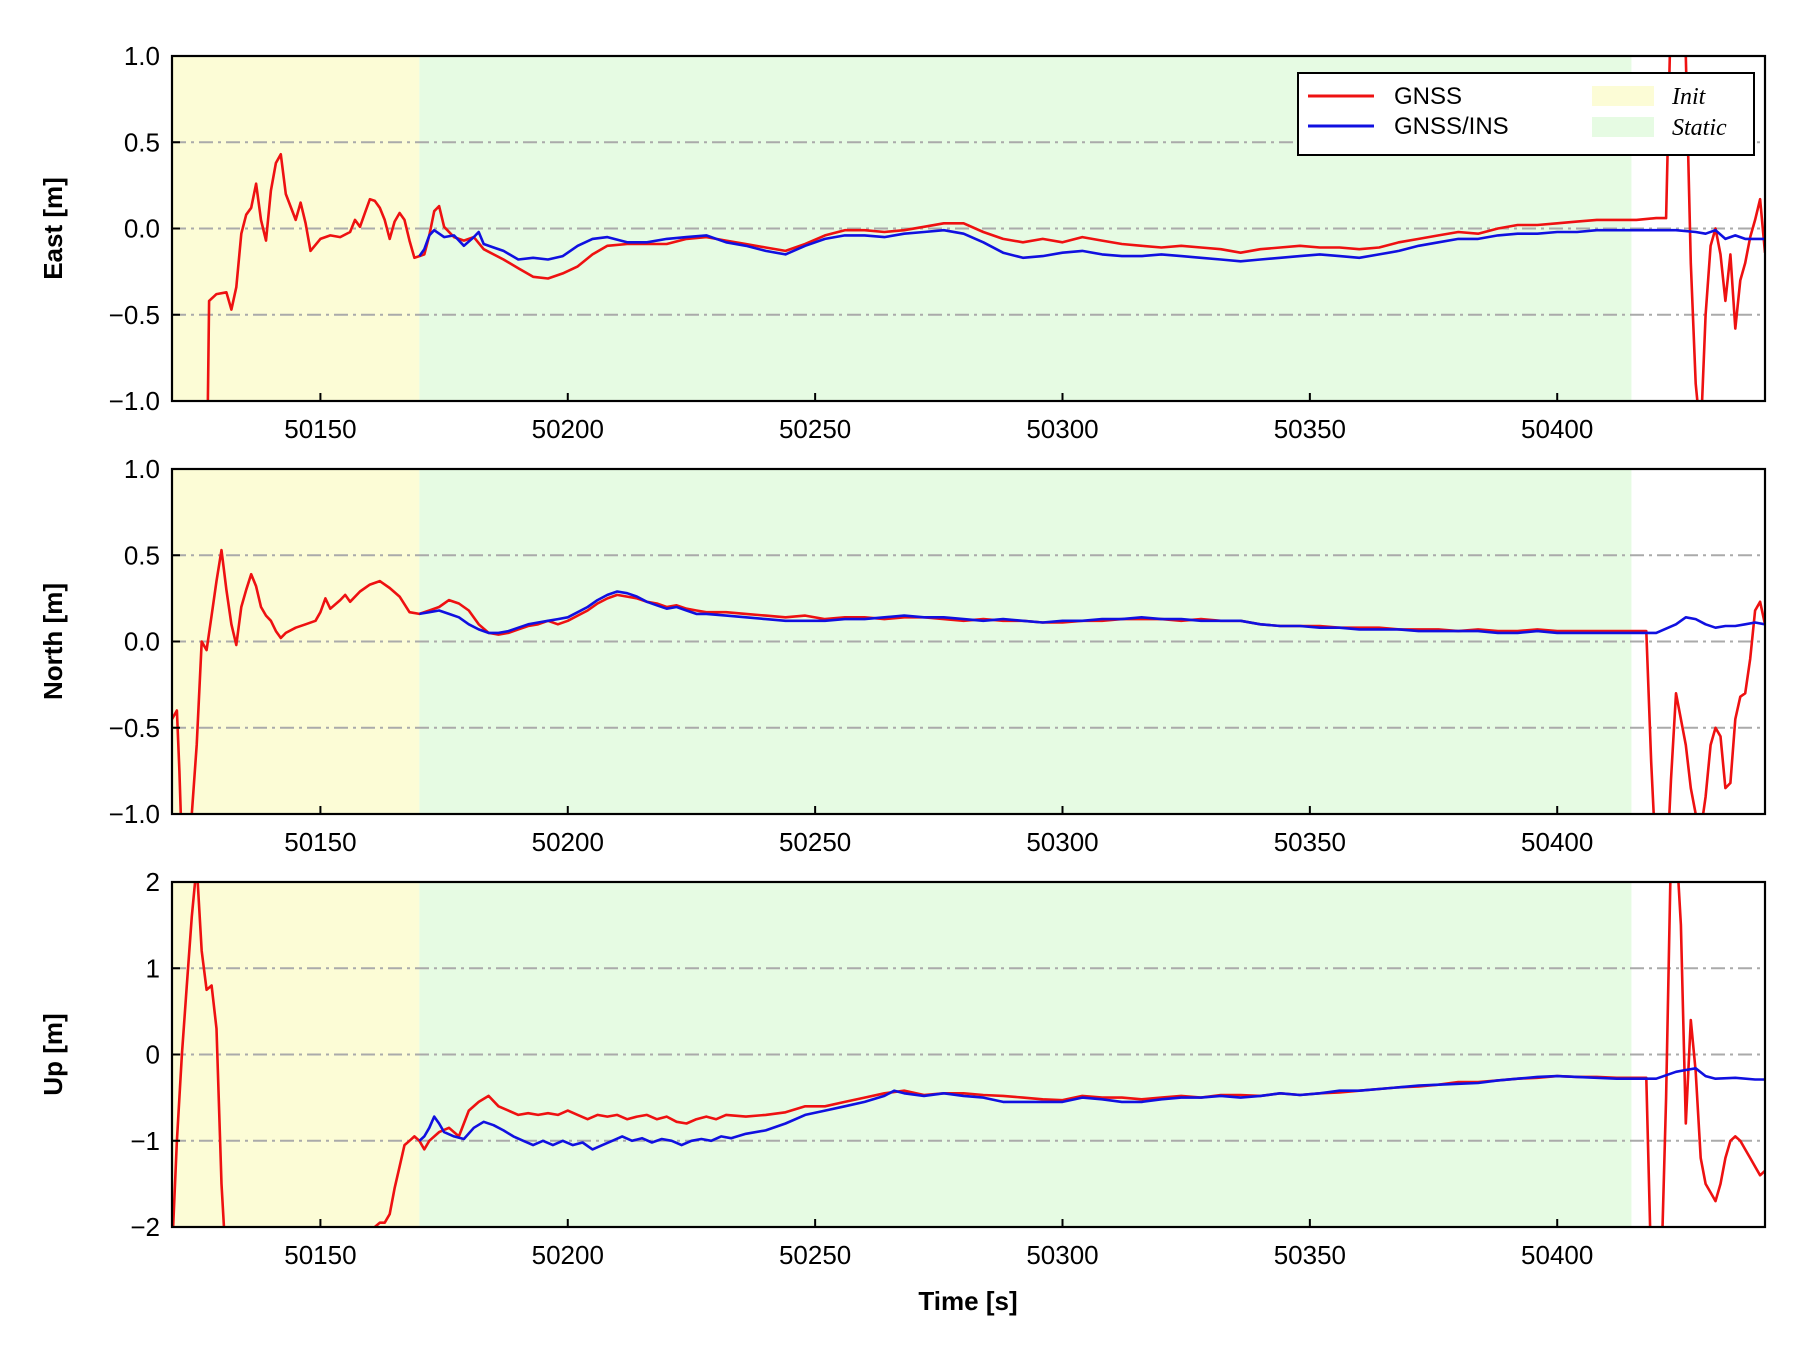  I want to click on east-x-tick-label: 50350, so click(1310, 429).